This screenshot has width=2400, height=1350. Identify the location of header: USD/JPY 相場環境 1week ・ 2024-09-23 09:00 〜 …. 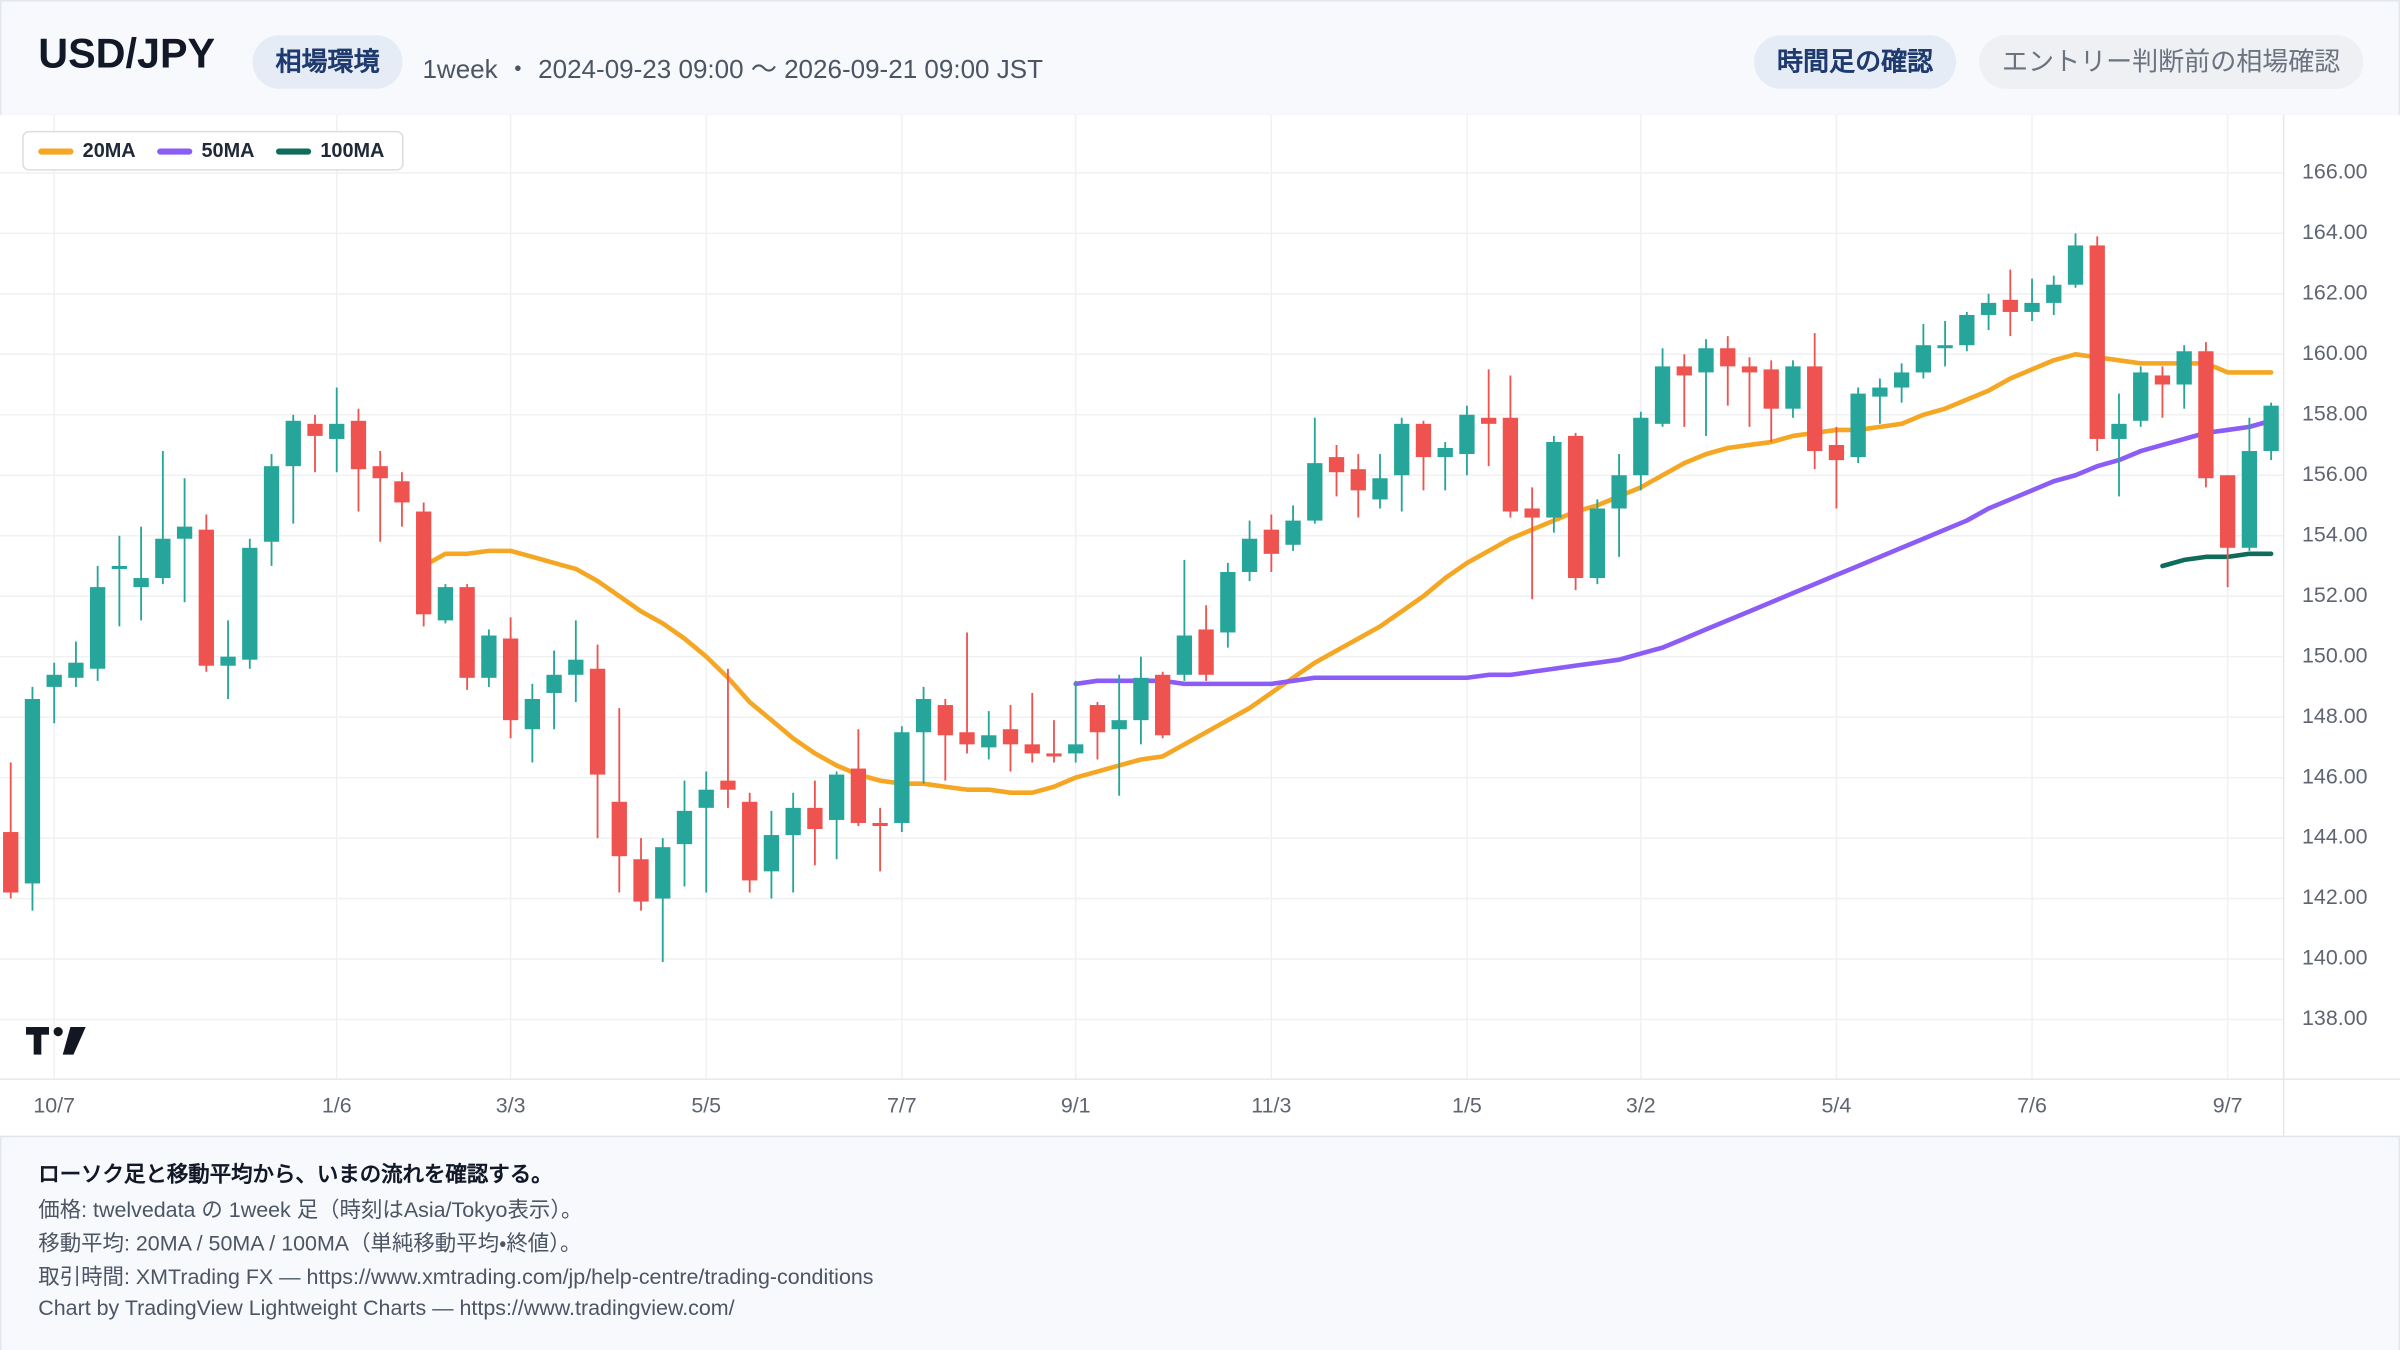
(1200, 58).